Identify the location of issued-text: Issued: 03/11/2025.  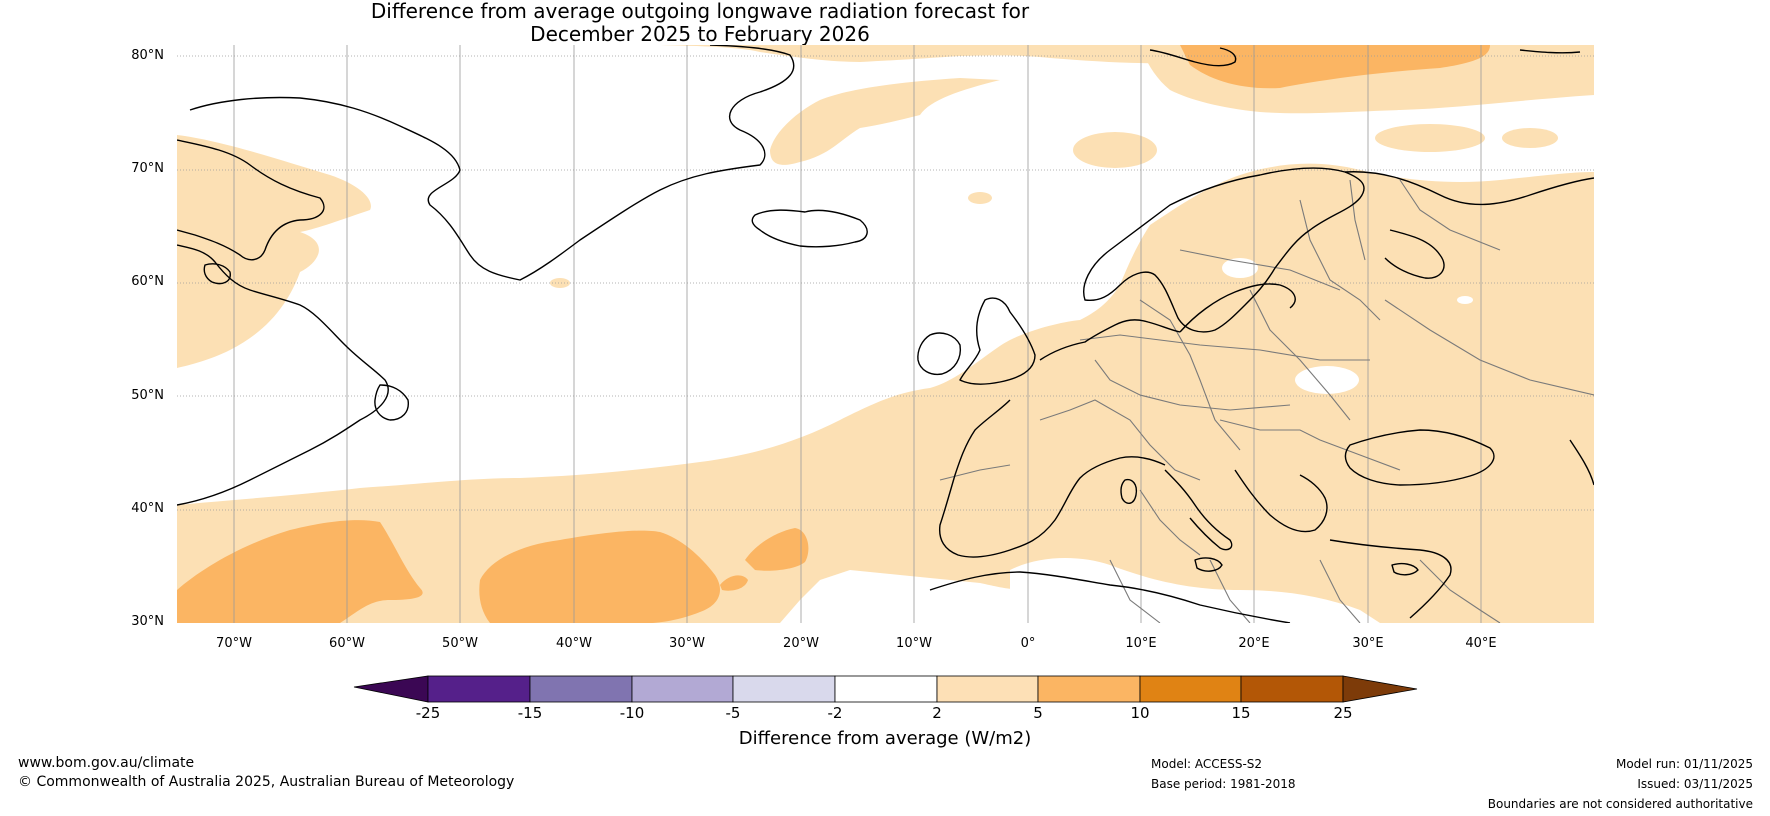
(1695, 784).